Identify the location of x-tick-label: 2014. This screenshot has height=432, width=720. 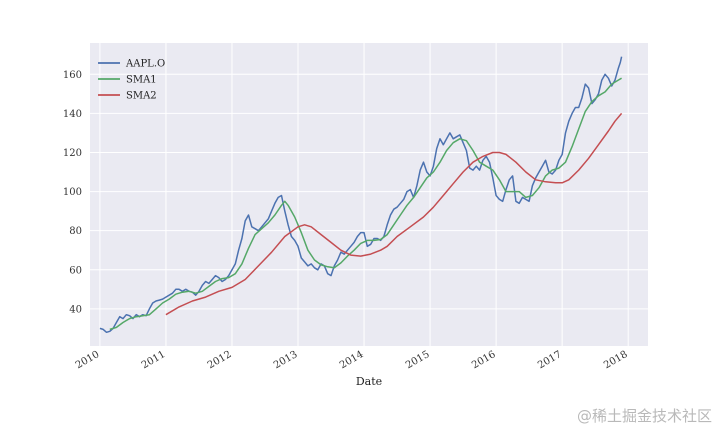
(352, 360).